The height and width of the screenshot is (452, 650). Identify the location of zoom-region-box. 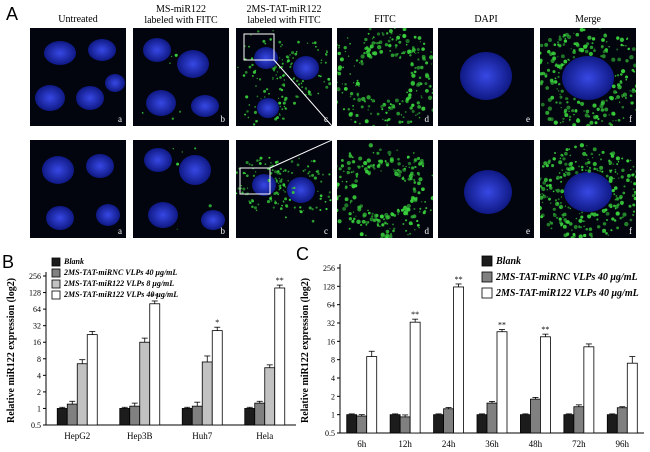
(259, 47).